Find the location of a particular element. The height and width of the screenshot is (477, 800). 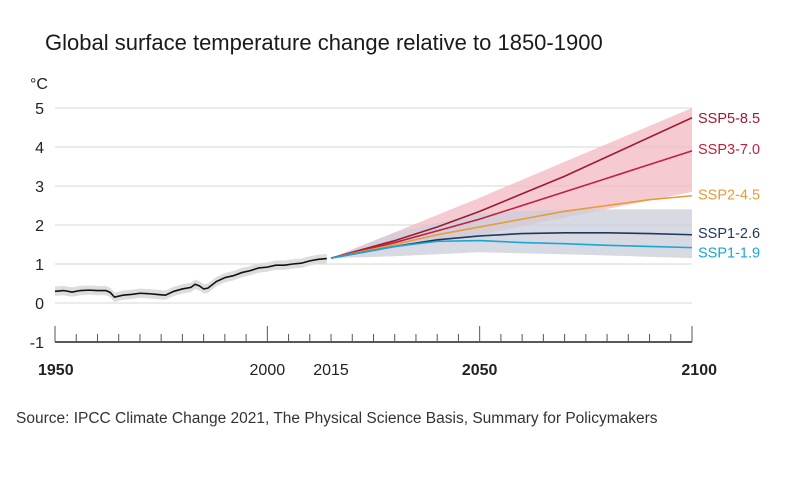

series-line-ssp1-1.9 is located at coordinates (511, 249).